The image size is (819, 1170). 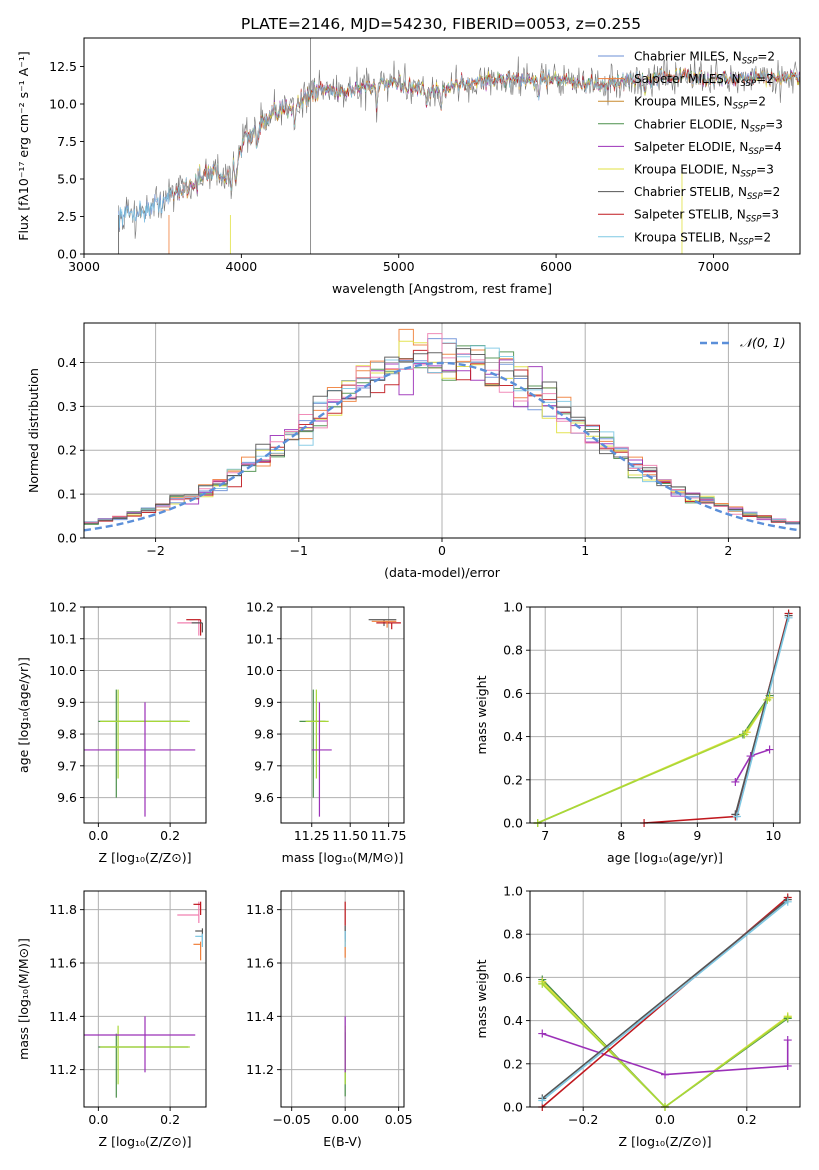 What do you see at coordinates (23, 715) in the screenshot?
I see `y-axis-label: age [log₁₀(age/yr)]` at bounding box center [23, 715].